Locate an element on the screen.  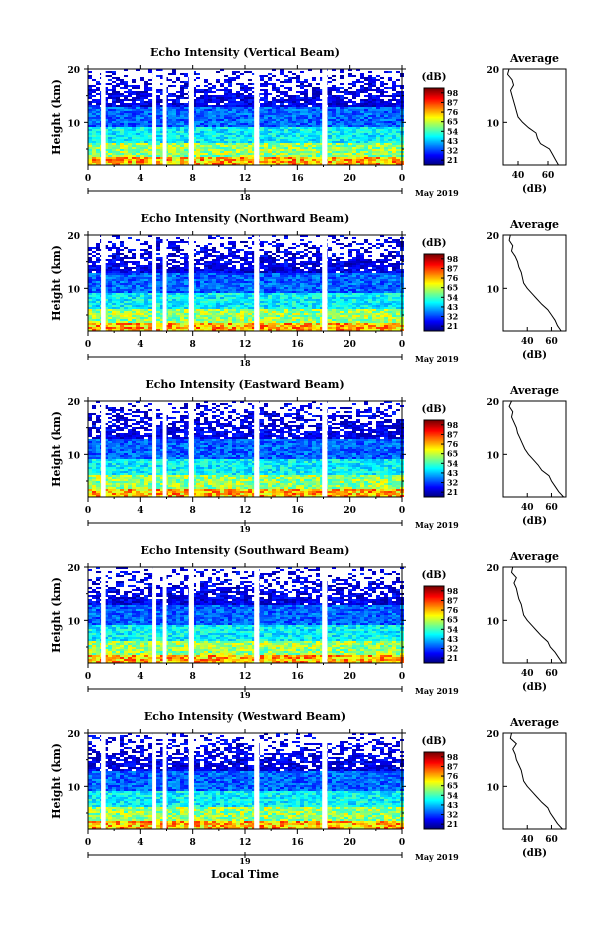
colorbar-swatch is located at coordinates (434, 91).